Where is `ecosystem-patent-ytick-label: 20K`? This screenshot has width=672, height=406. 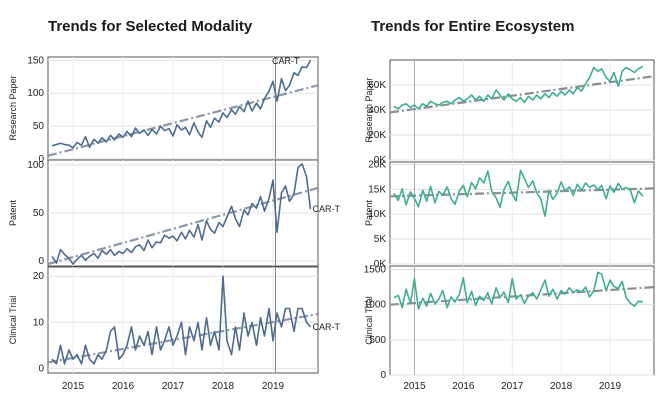 ecosystem-patent-ytick-label: 20K is located at coordinates (377, 164).